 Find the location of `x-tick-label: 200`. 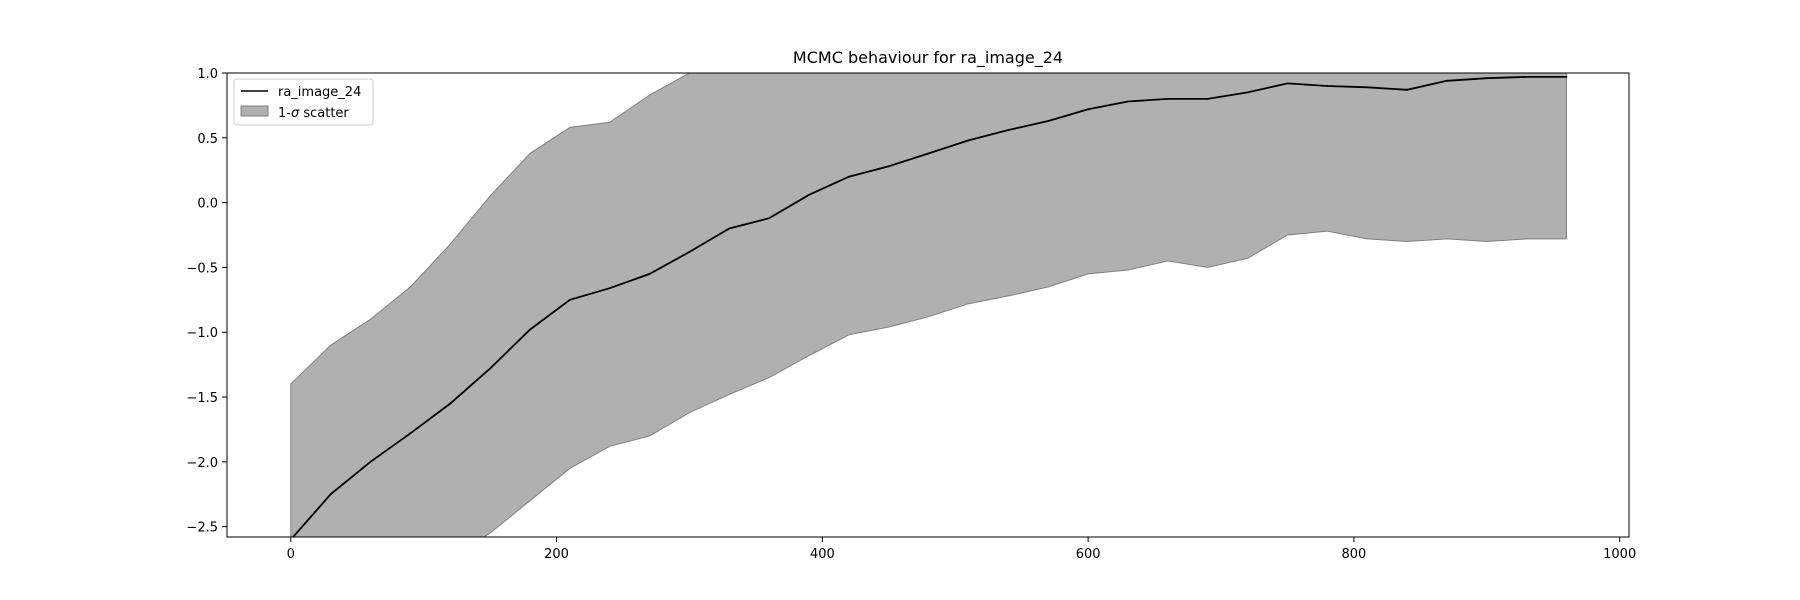

x-tick-label: 200 is located at coordinates (556, 554).